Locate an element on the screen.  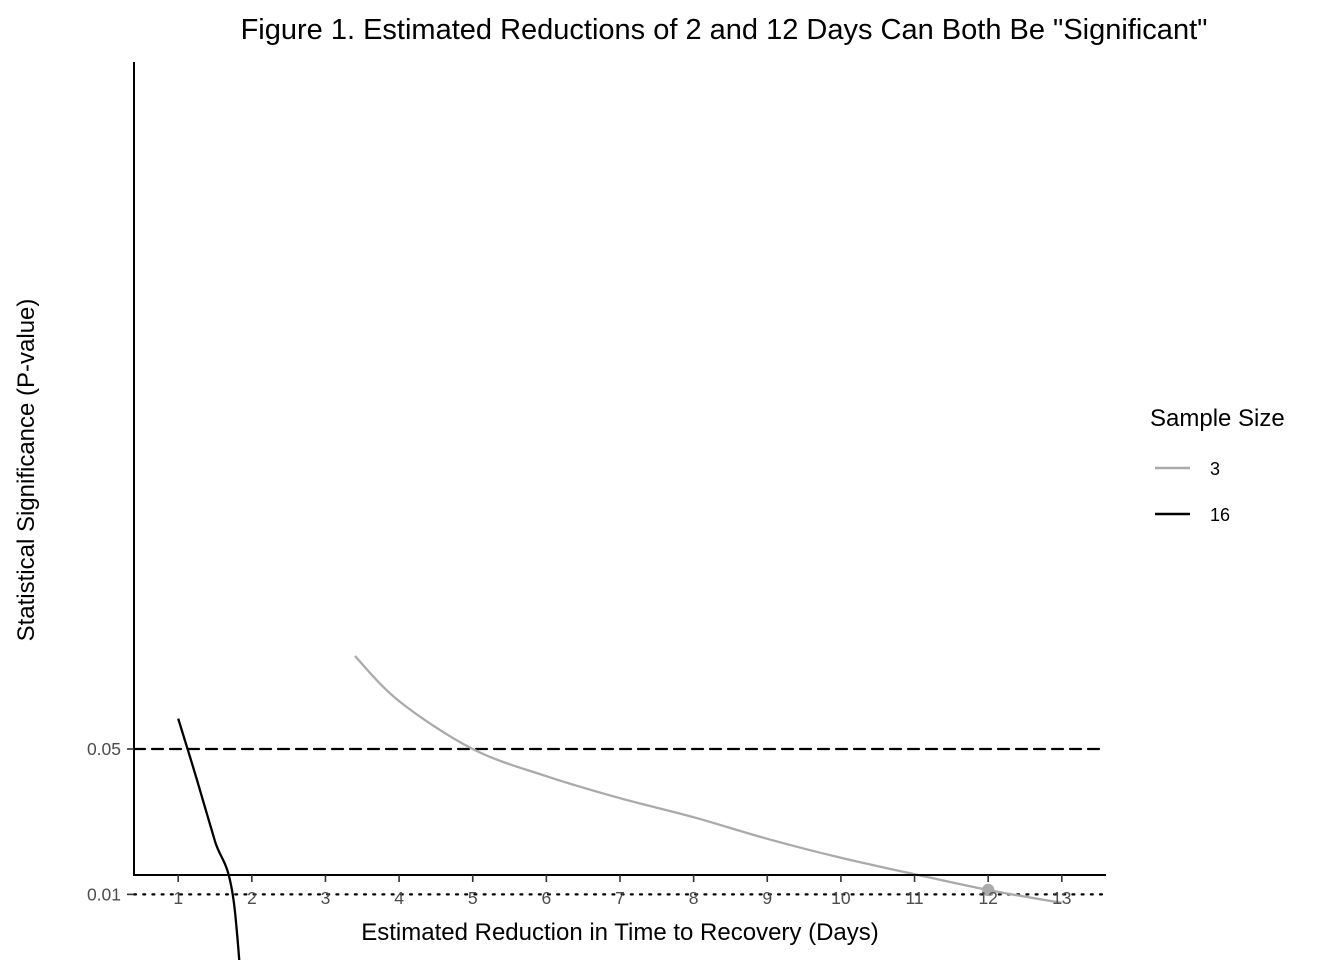
x-tick-label-9: 9 is located at coordinates (767, 898).